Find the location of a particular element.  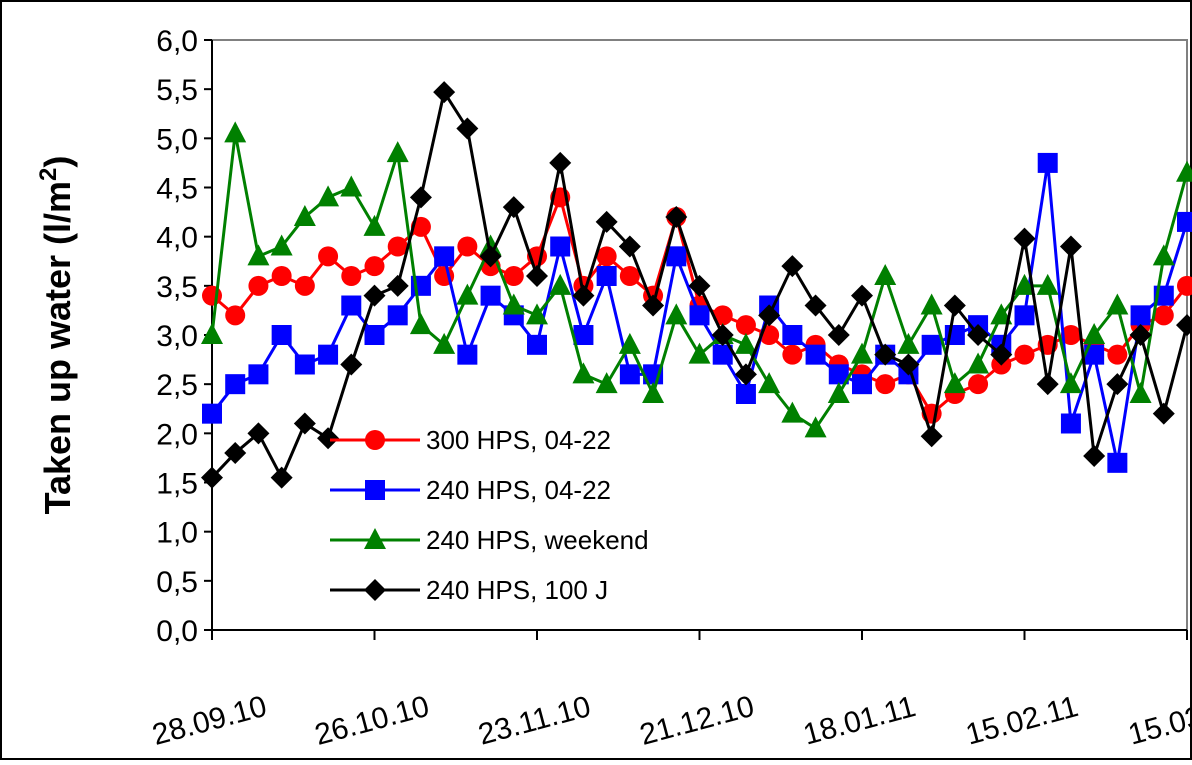

y-tick-label: 2,0 is located at coordinates (177, 434).